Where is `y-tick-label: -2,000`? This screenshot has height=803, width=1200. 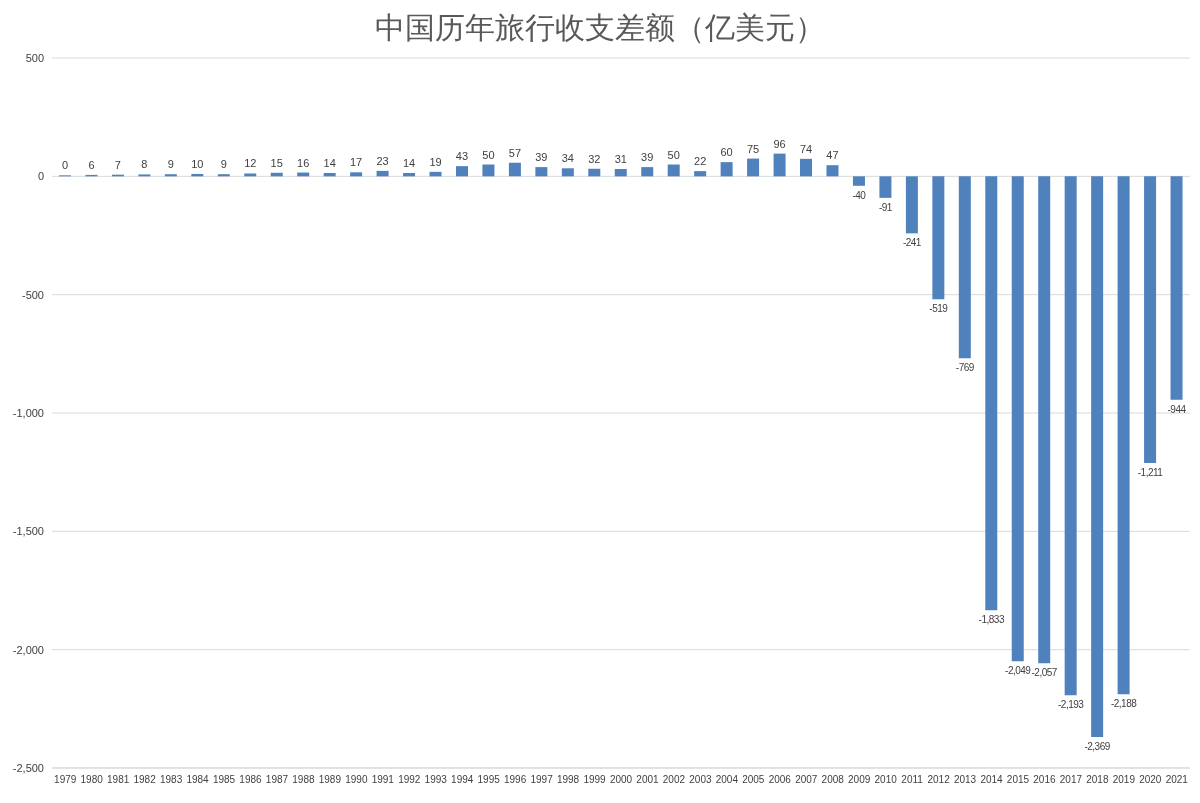
y-tick-label: -2,000 is located at coordinates (28, 649).